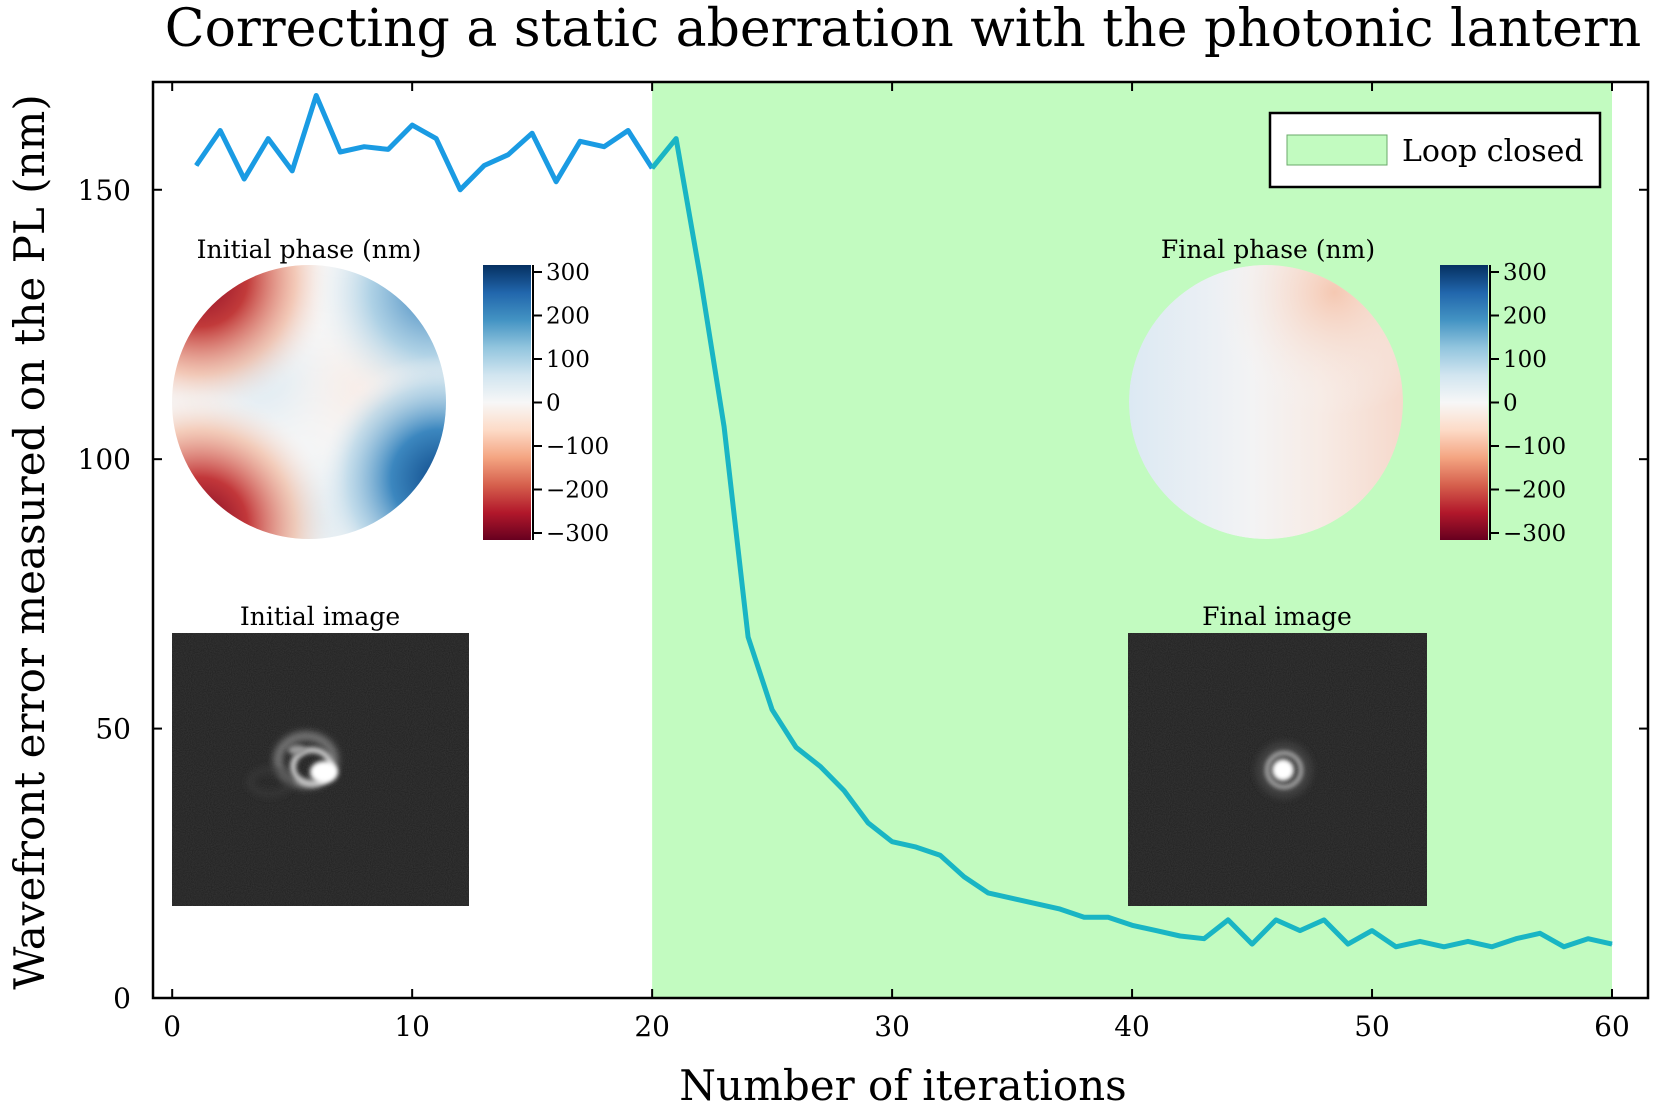 This screenshot has height=1107, width=1661. I want to click on x-axis-label: Number of iterations, so click(902, 1084).